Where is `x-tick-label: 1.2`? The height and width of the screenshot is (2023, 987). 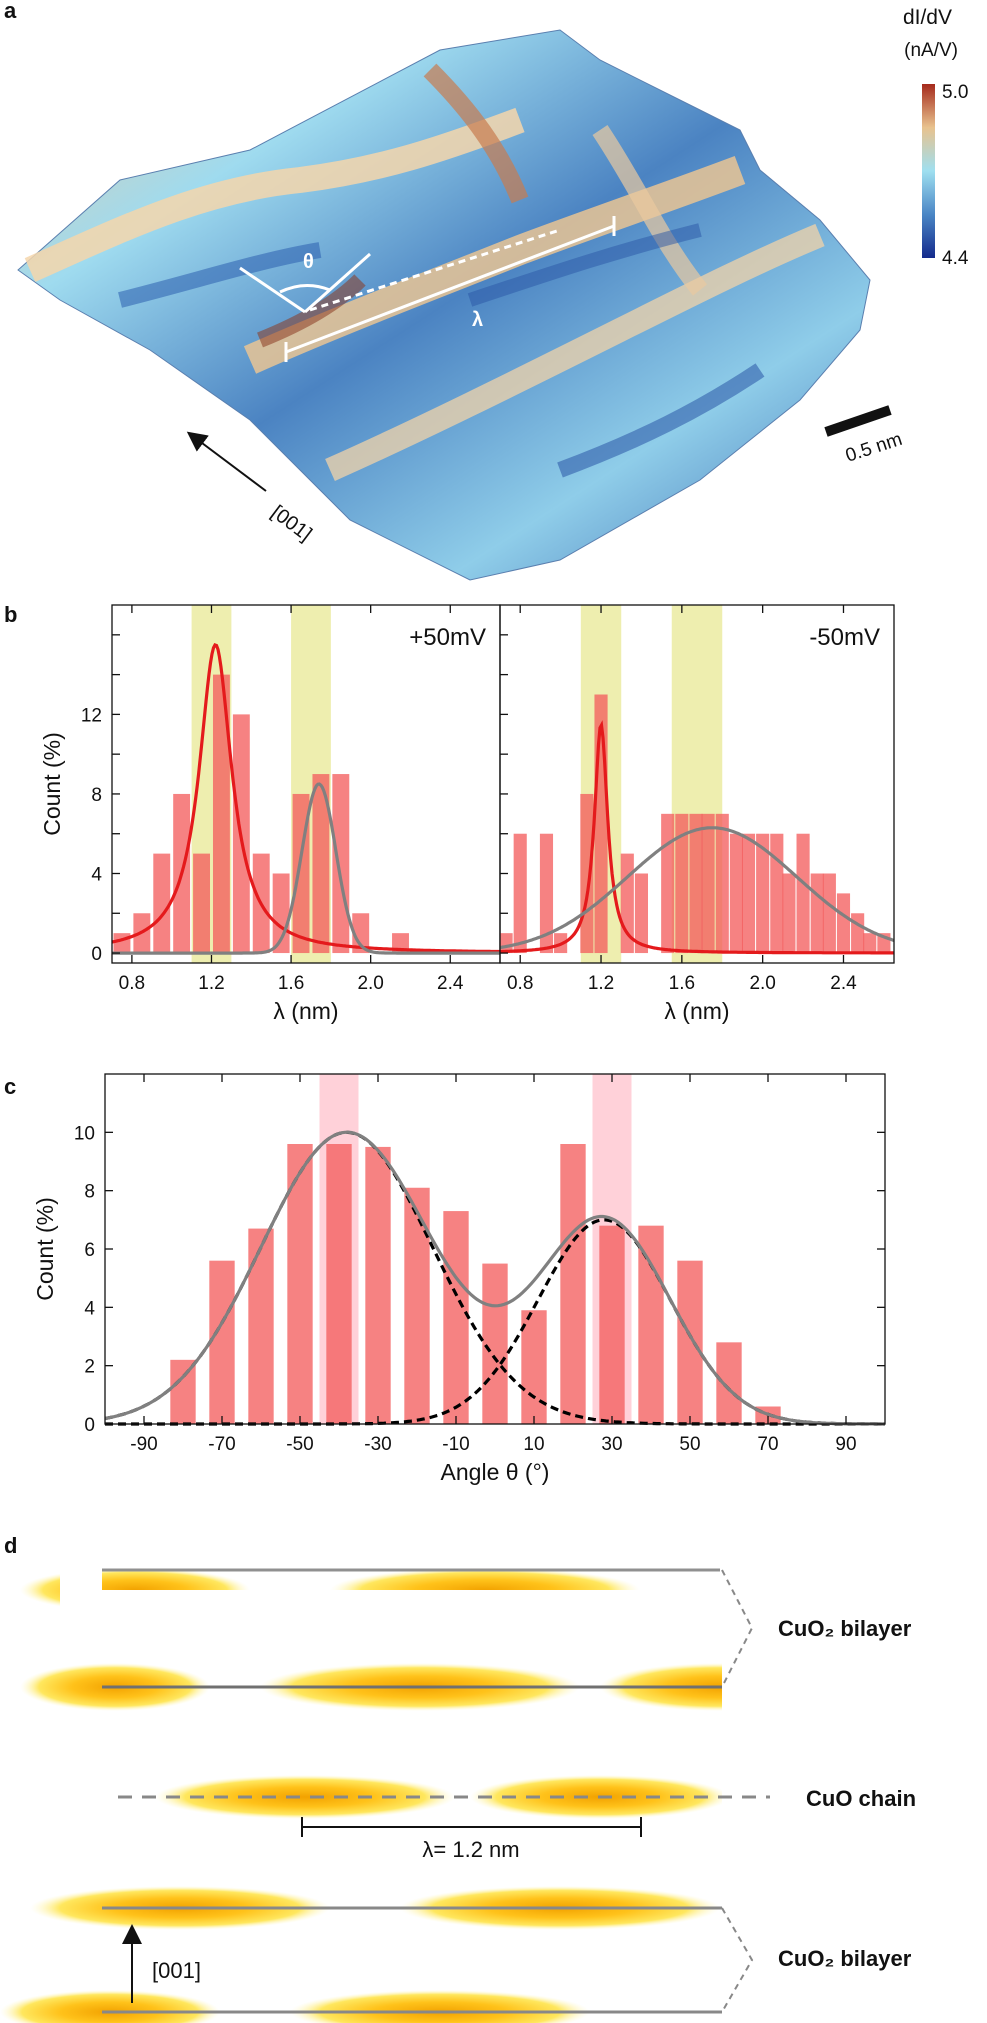 x-tick-label: 1.2 is located at coordinates (601, 983).